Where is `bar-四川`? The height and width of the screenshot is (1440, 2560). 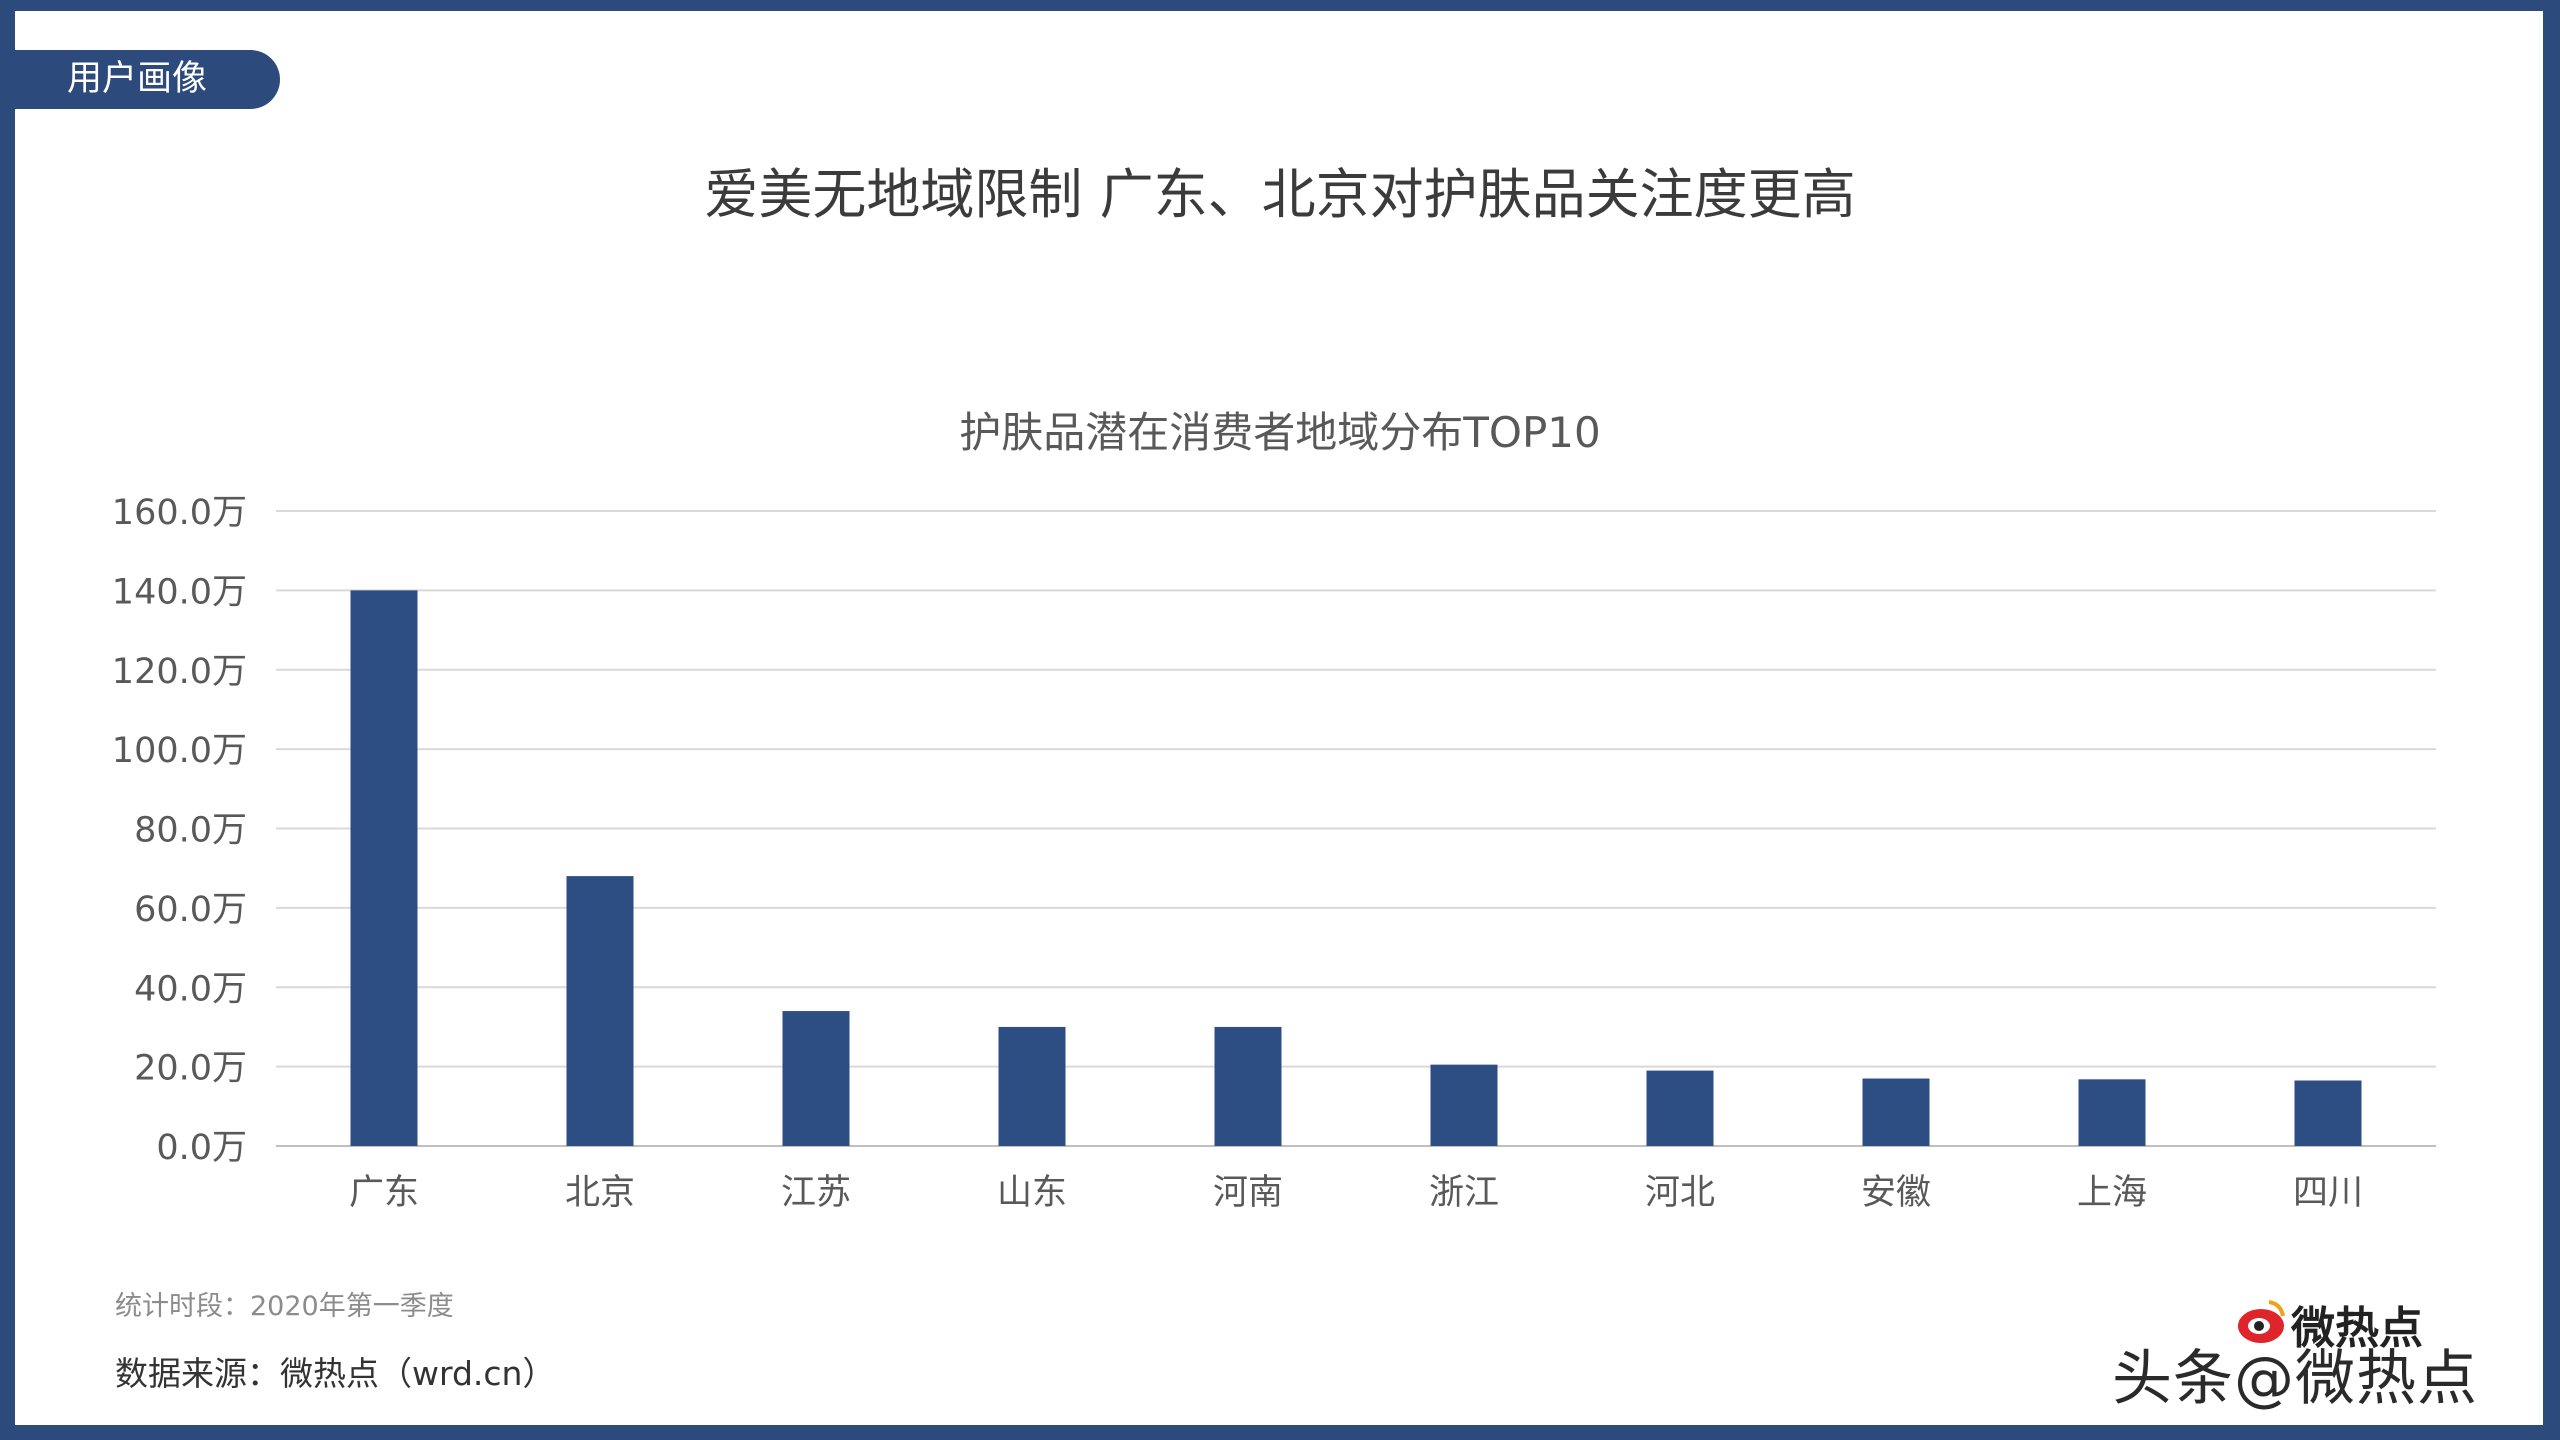
bar-四川 is located at coordinates (2328, 1113).